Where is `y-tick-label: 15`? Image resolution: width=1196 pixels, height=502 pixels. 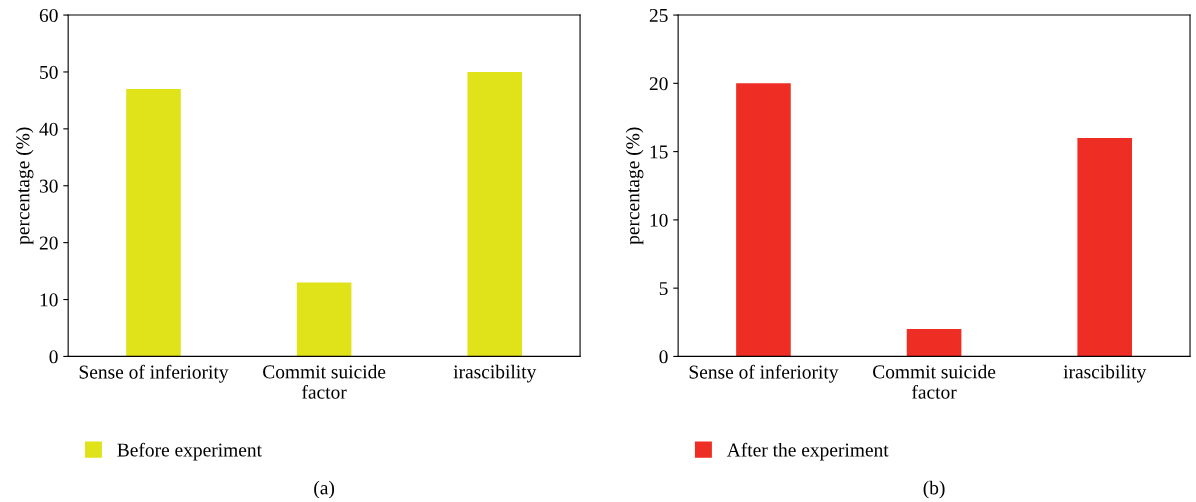 y-tick-label: 15 is located at coordinates (659, 152).